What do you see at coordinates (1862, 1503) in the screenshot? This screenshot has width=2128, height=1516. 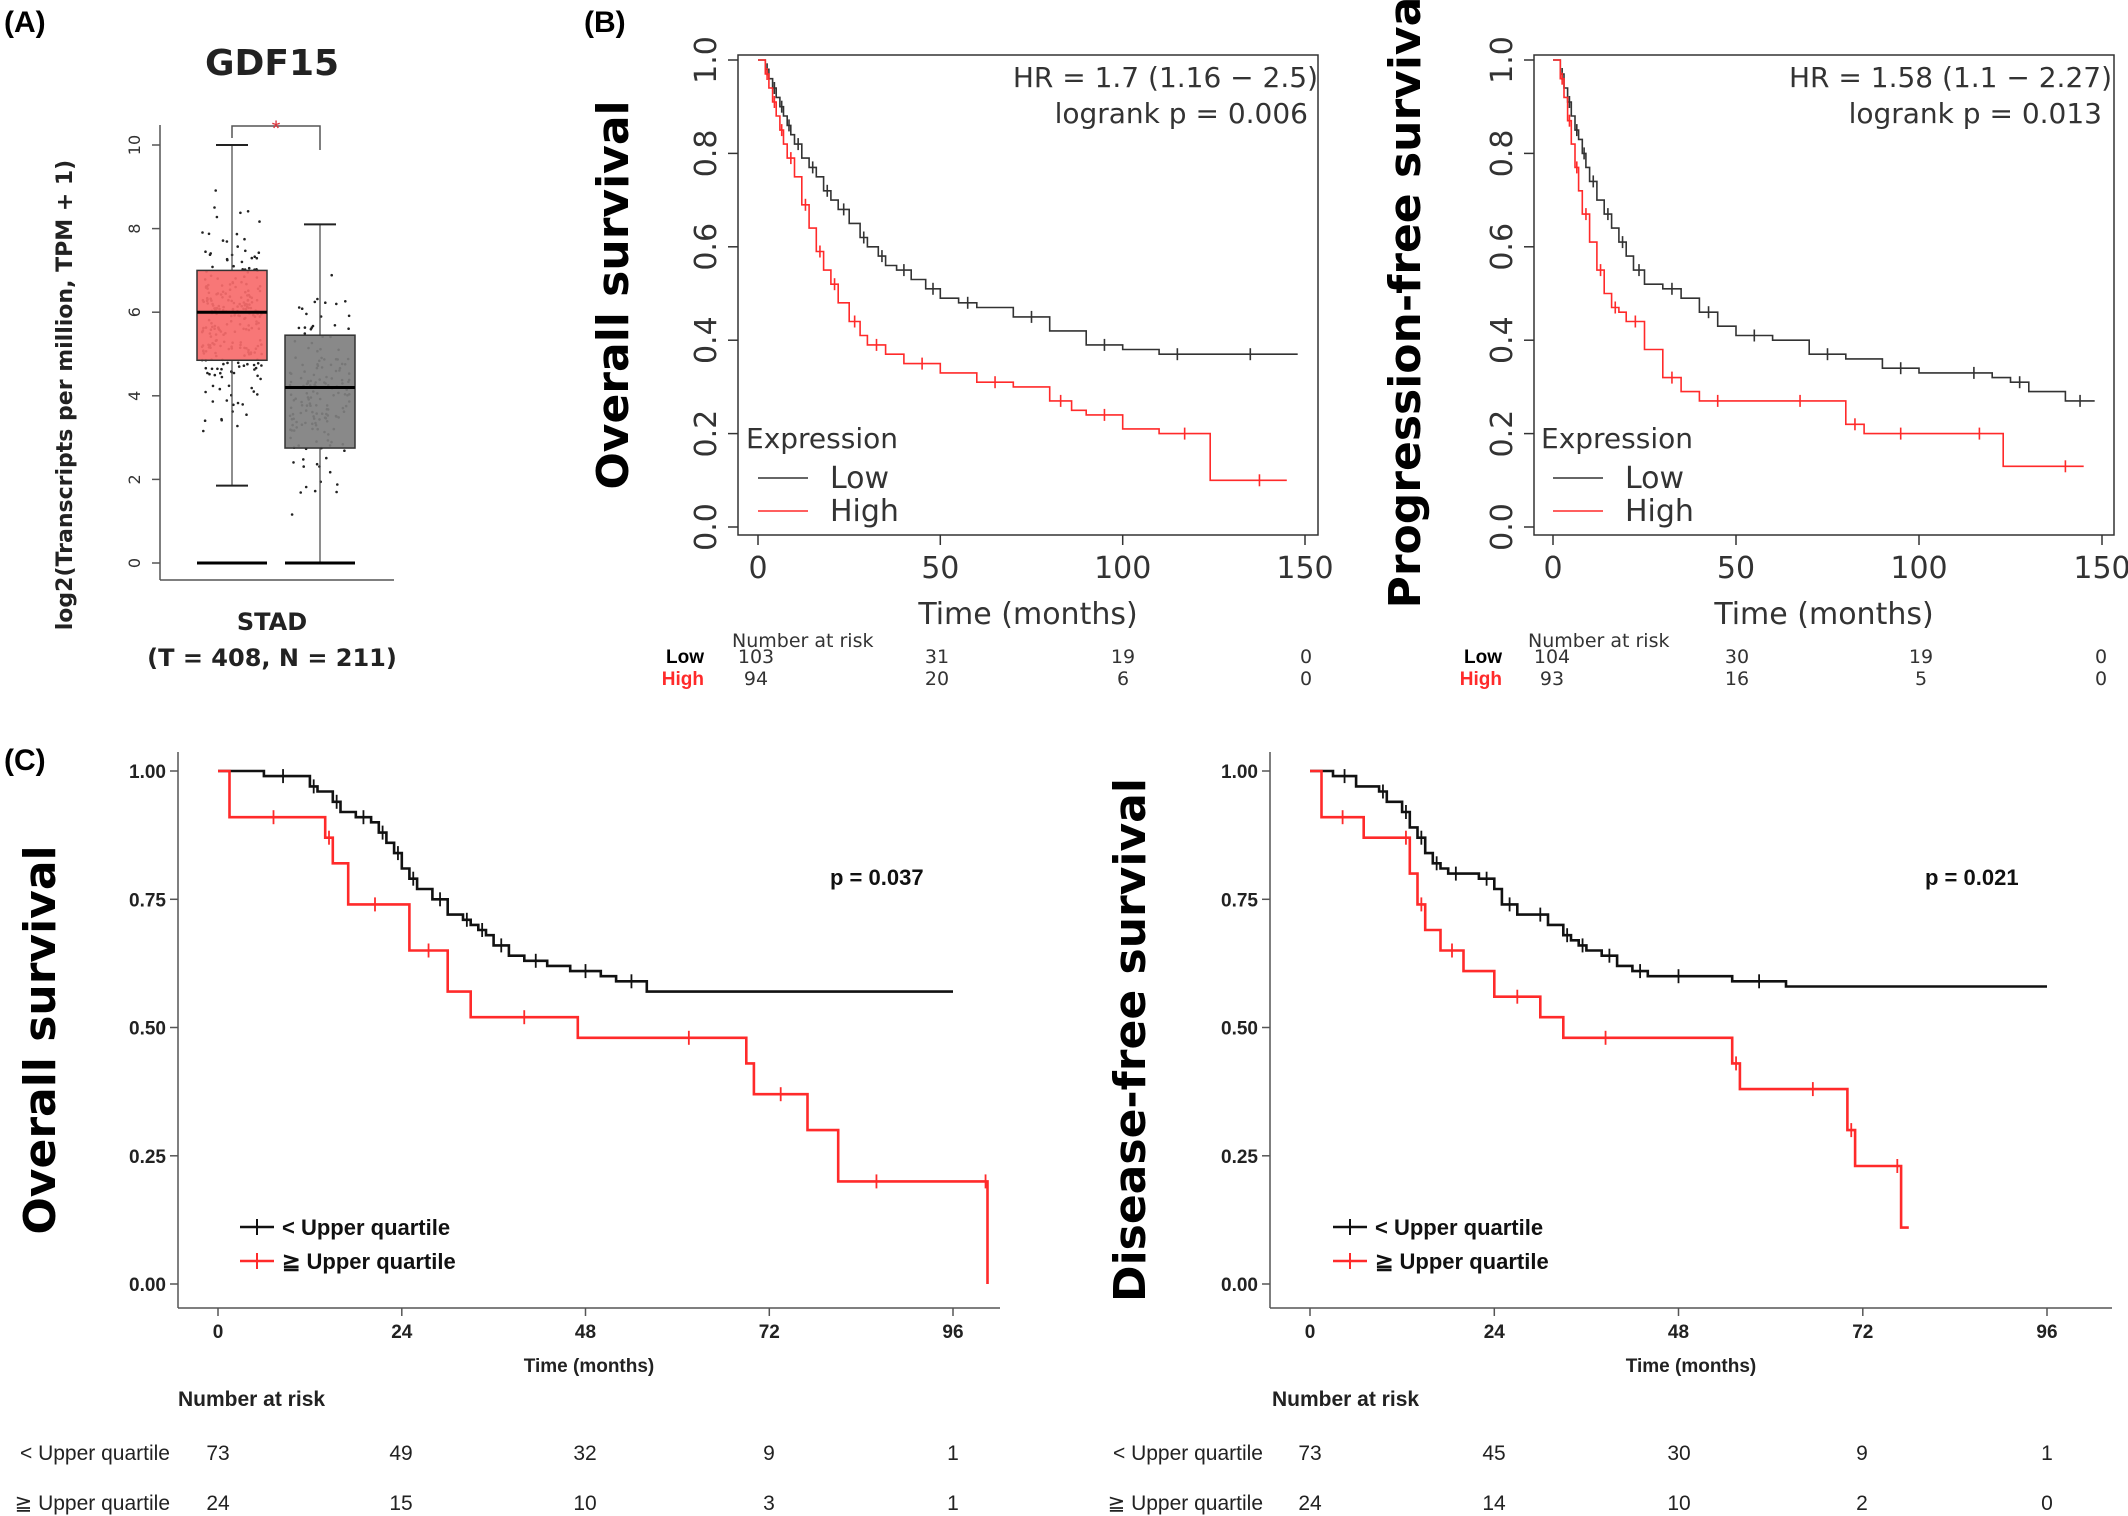 I see `risk-high-value: 2` at bounding box center [1862, 1503].